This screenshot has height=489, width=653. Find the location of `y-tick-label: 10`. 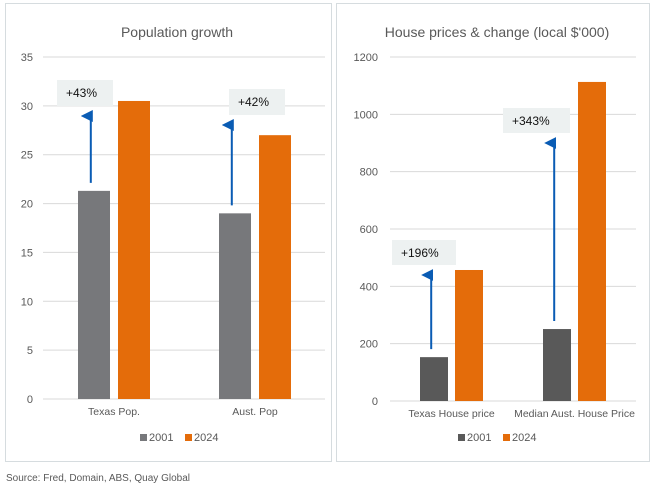

y-tick-label: 10 is located at coordinates (27, 302).